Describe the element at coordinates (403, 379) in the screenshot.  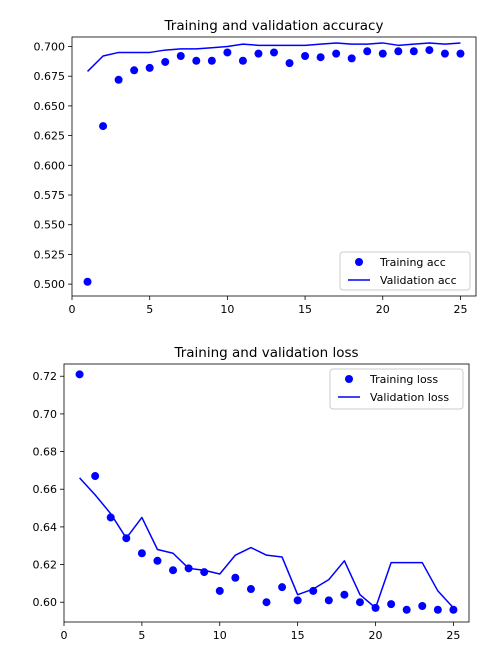
I see `legend-label: Training loss` at that location.